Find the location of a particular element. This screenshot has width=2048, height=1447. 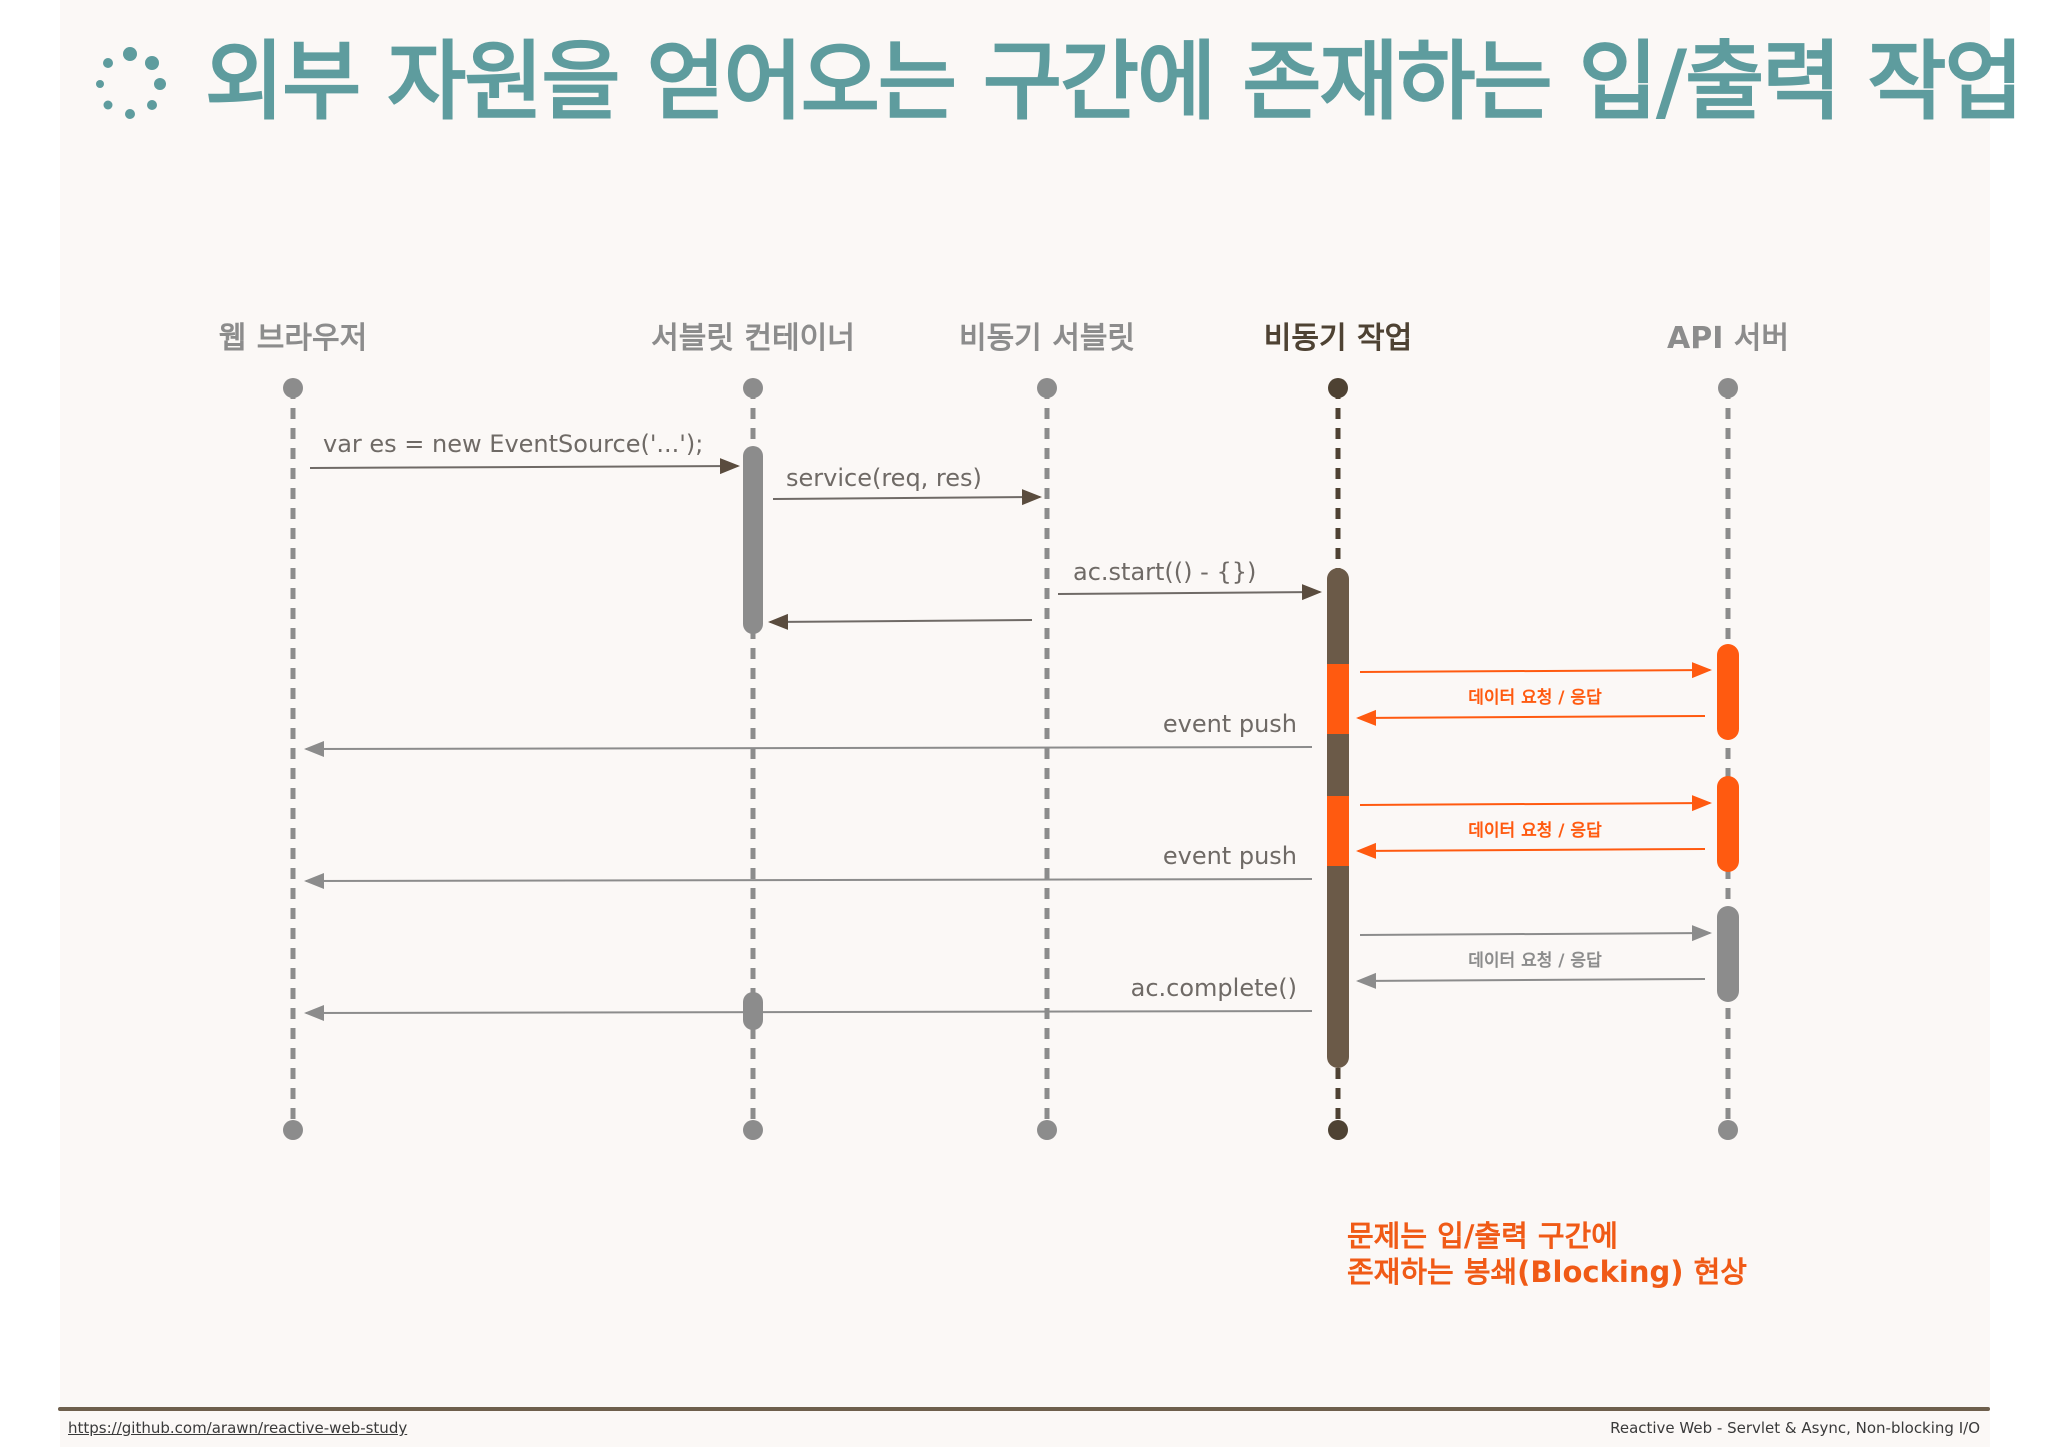

actor-async-task: 비동기 작업 is located at coordinates (1338, 338).